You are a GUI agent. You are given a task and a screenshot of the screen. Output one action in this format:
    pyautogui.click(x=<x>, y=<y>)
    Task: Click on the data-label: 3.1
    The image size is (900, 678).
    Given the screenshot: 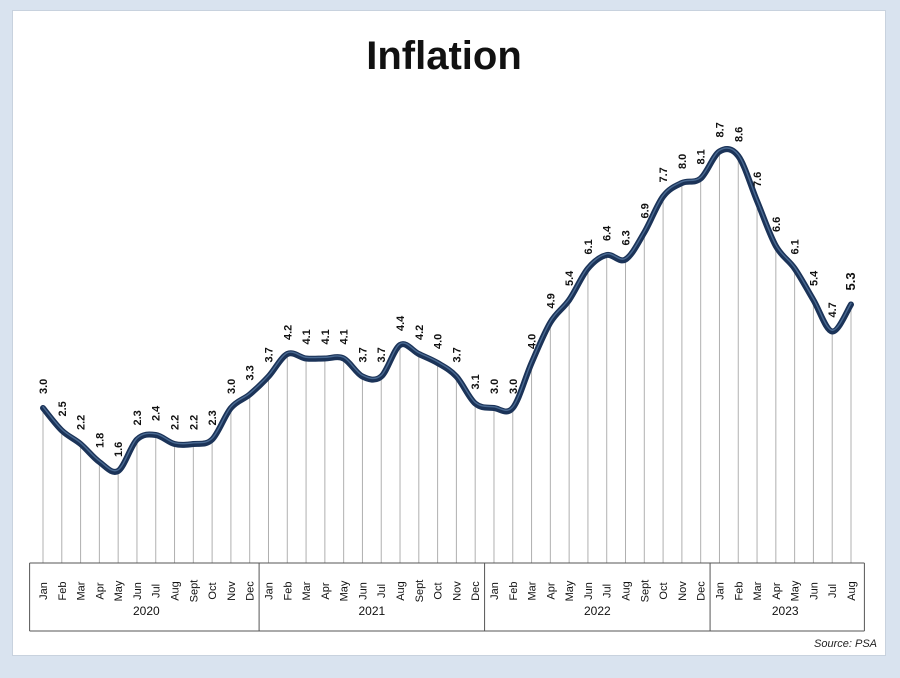 What is the action you would take?
    pyautogui.click(x=476, y=381)
    